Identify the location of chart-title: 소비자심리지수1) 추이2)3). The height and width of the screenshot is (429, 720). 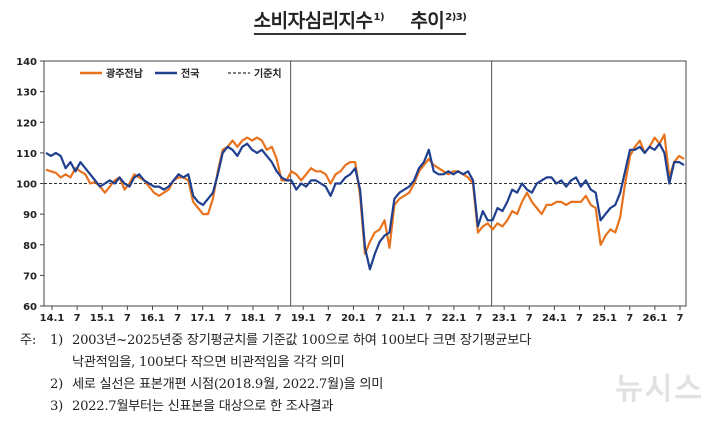
(360, 20).